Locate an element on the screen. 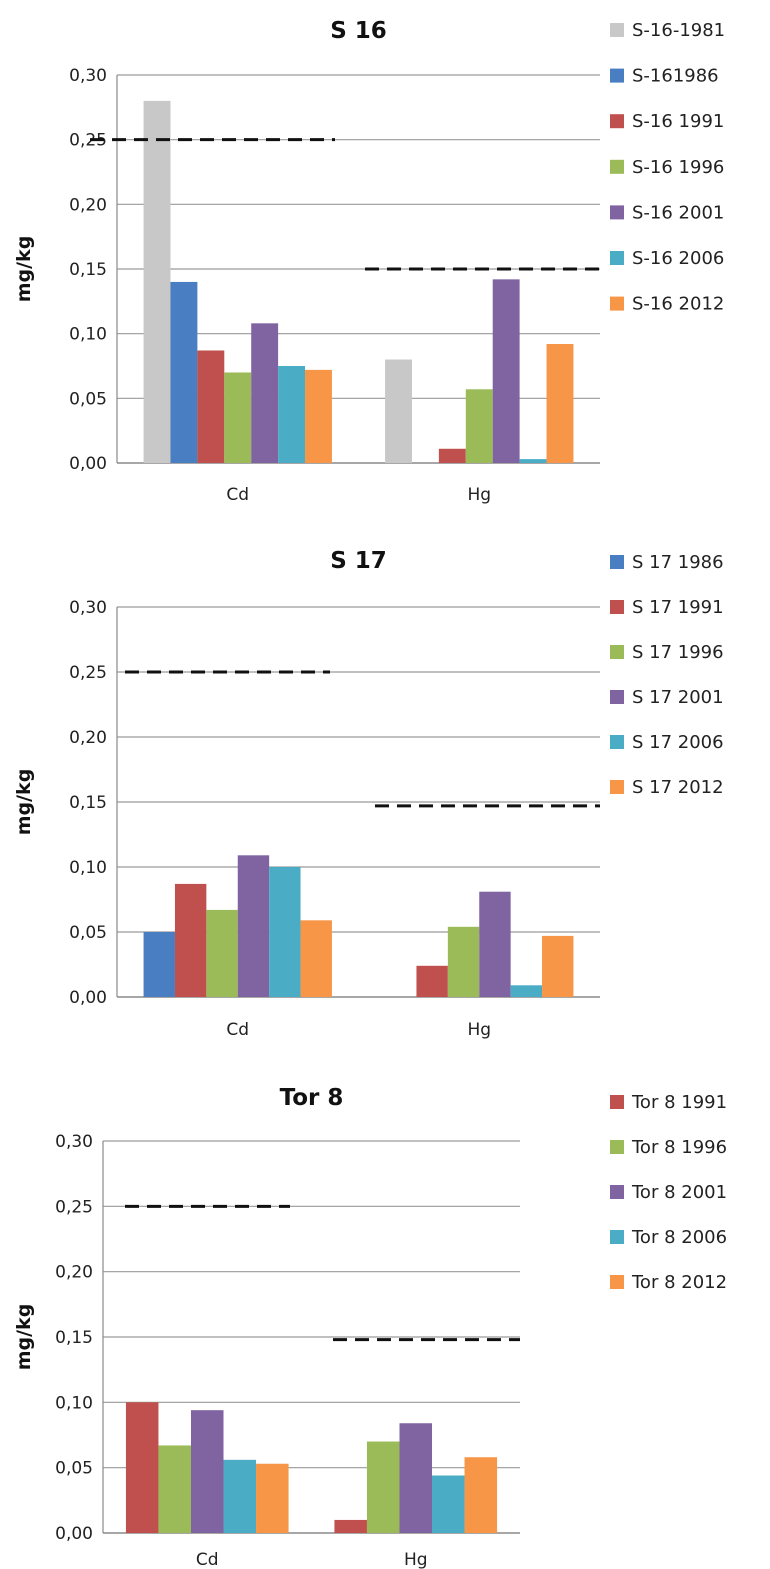 The height and width of the screenshot is (1569, 770). bar-s-161986-cd is located at coordinates (184, 372).